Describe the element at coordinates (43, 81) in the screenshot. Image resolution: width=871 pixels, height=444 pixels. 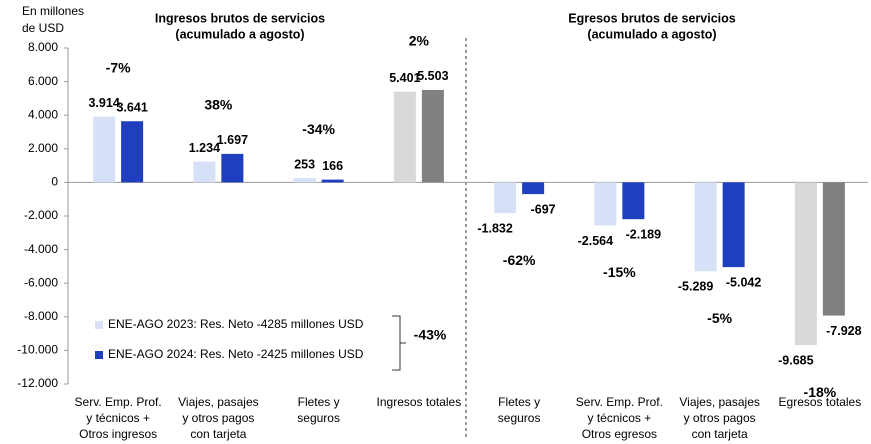
I see `y-tick-label: 6.000` at that location.